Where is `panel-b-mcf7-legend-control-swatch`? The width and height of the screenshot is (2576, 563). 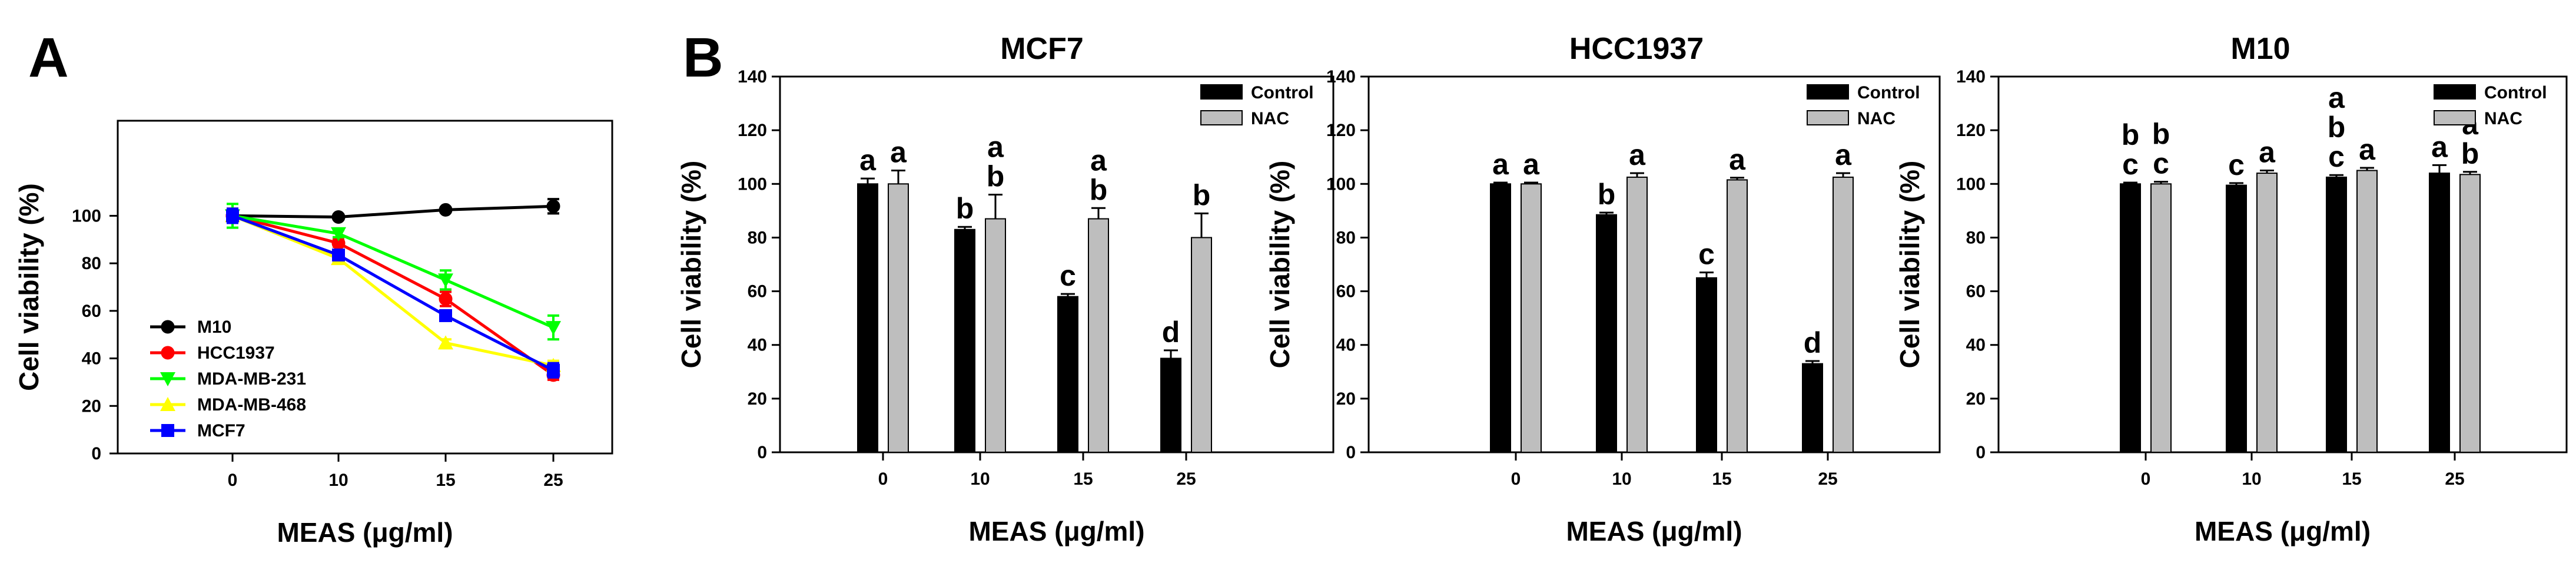 panel-b-mcf7-legend-control-swatch is located at coordinates (1221, 92).